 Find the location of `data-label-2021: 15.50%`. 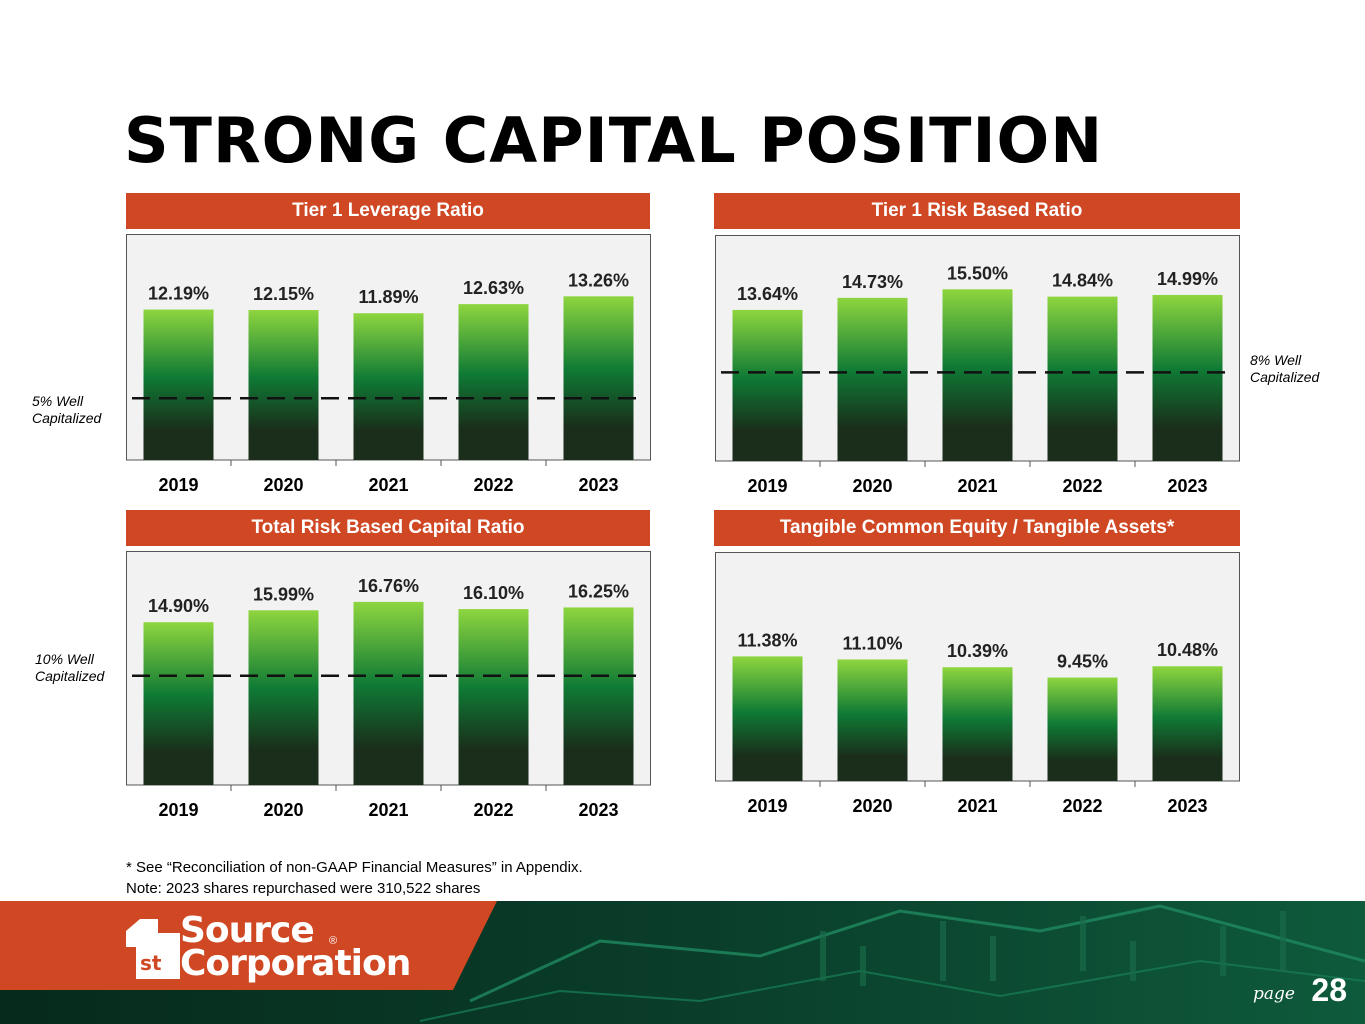

data-label-2021: 15.50% is located at coordinates (977, 273).